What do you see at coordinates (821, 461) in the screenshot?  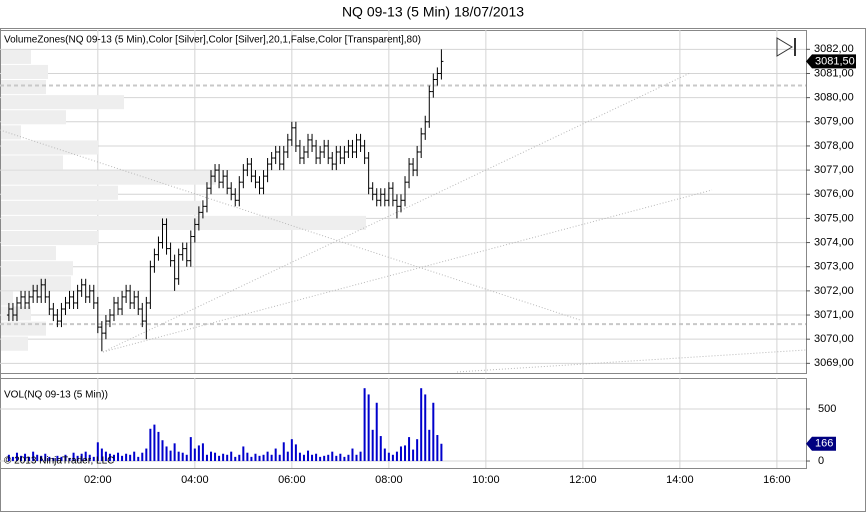 I see `y-tick-label: 0` at bounding box center [821, 461].